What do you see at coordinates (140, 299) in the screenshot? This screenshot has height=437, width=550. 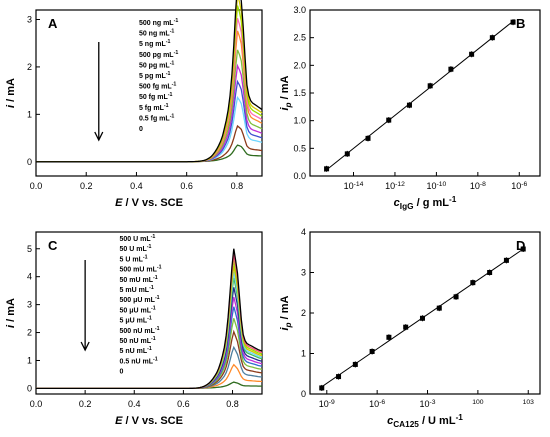 I see `legend-entry: 500 μU mL-1` at bounding box center [140, 299].